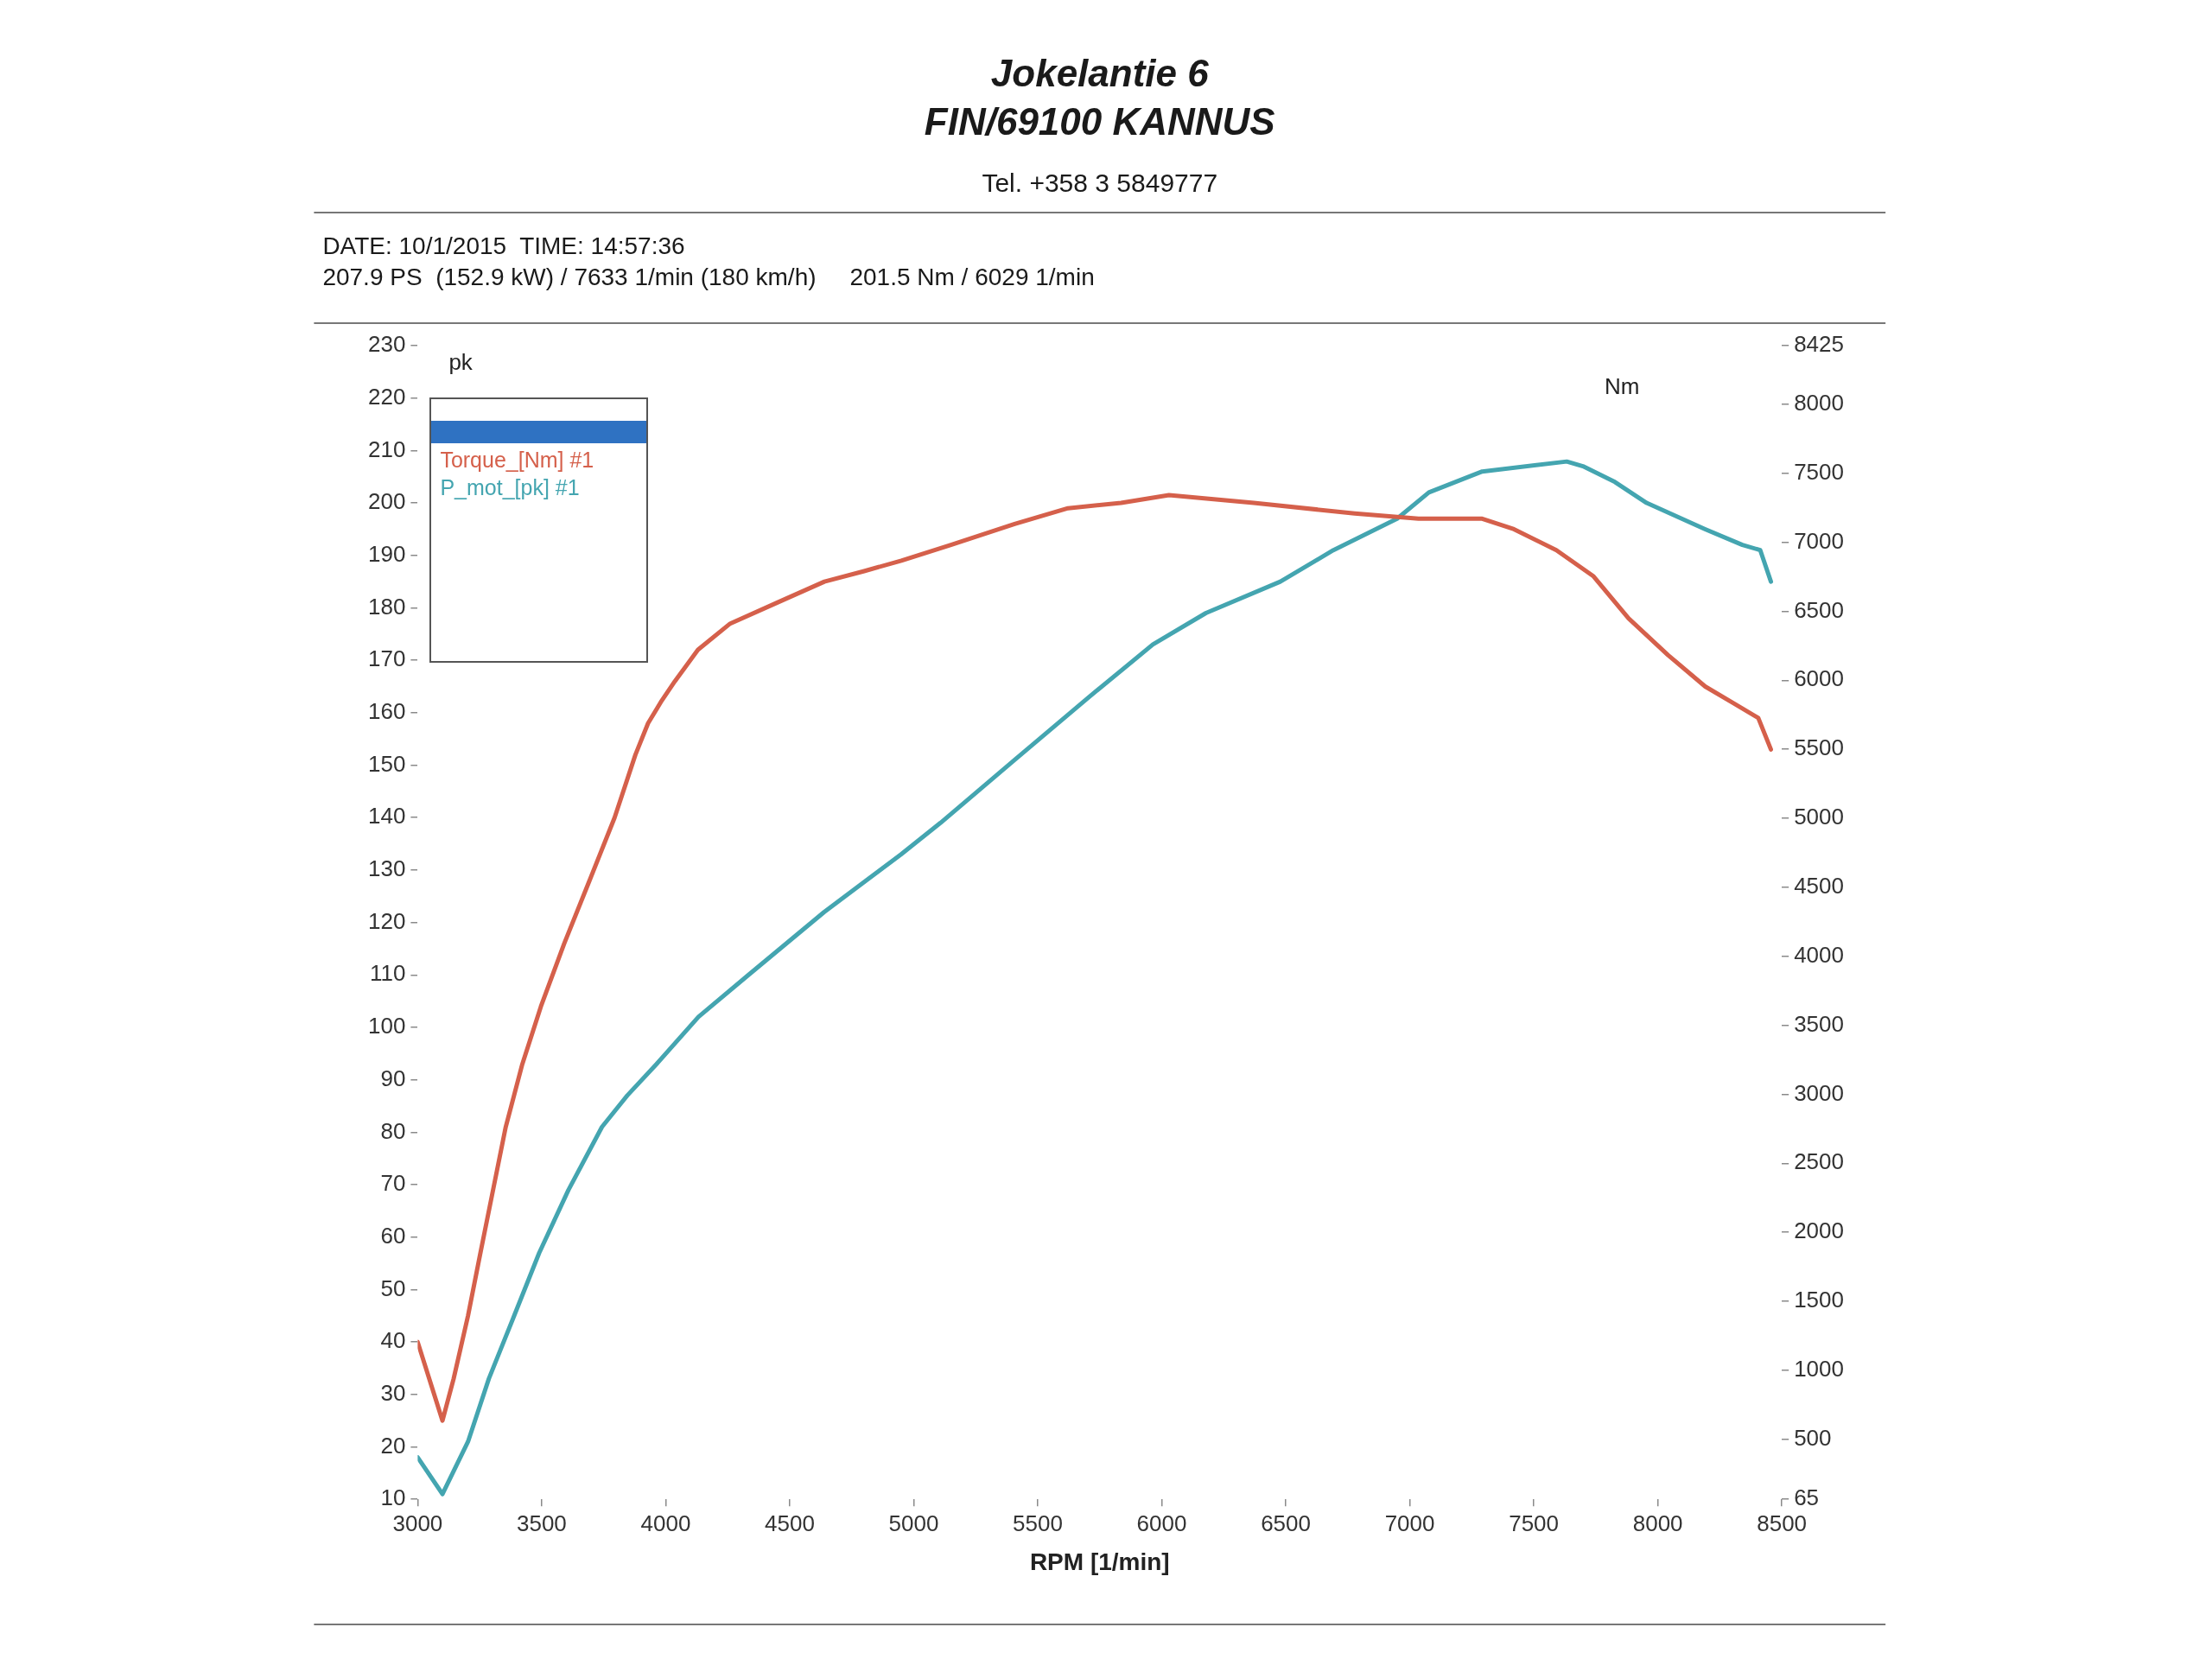 This screenshot has height=1659, width=2212. What do you see at coordinates (1622, 386) in the screenshot?
I see `y2-axis-title: Nm` at bounding box center [1622, 386].